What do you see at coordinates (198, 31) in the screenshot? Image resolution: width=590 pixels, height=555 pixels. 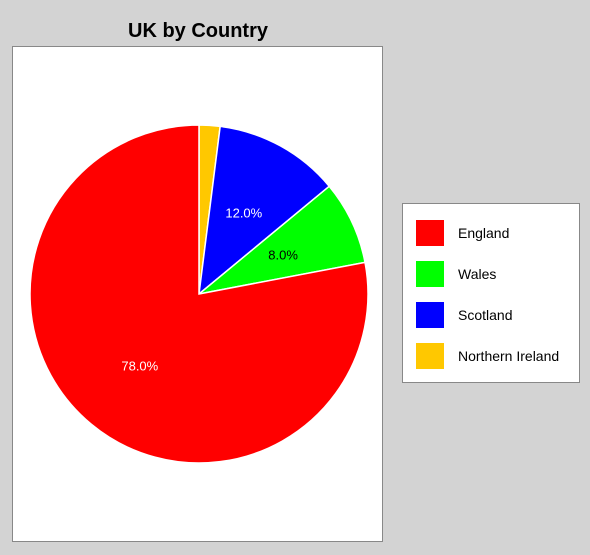 I see `chart-title: UK by Country` at bounding box center [198, 31].